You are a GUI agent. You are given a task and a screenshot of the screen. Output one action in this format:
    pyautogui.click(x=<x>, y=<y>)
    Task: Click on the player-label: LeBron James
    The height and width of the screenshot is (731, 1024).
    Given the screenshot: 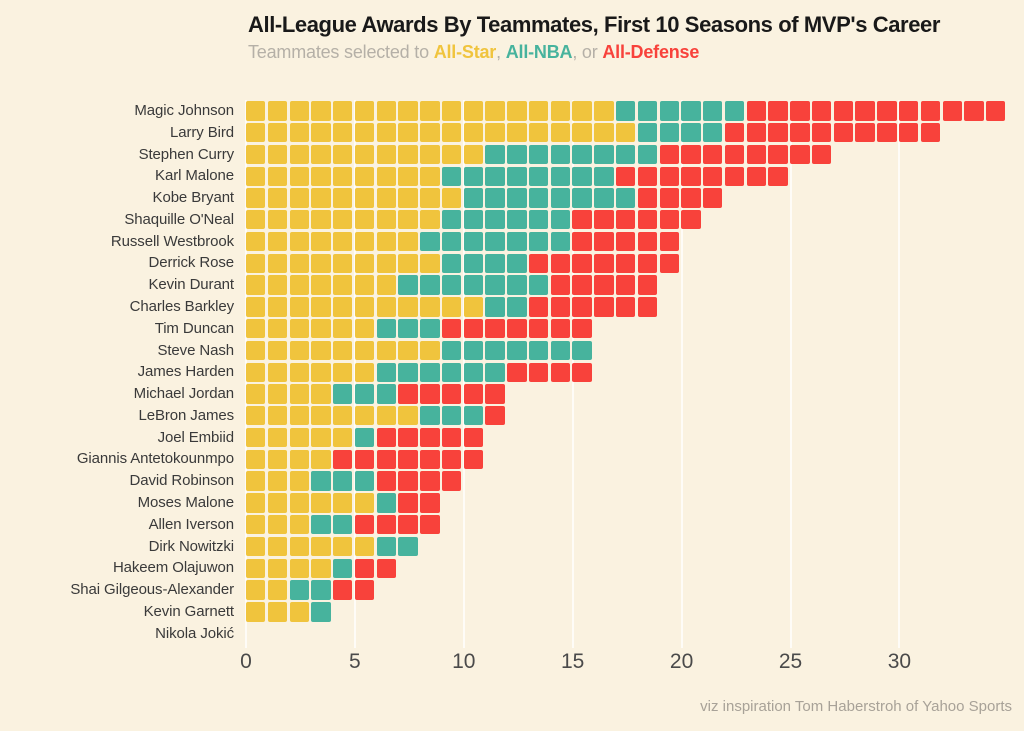 What is the action you would take?
    pyautogui.click(x=186, y=415)
    